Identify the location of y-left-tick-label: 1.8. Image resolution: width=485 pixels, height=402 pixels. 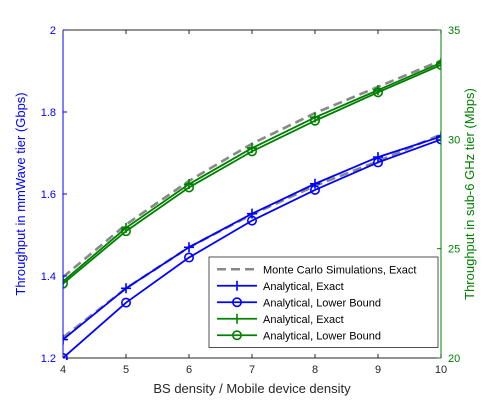
(48, 113).